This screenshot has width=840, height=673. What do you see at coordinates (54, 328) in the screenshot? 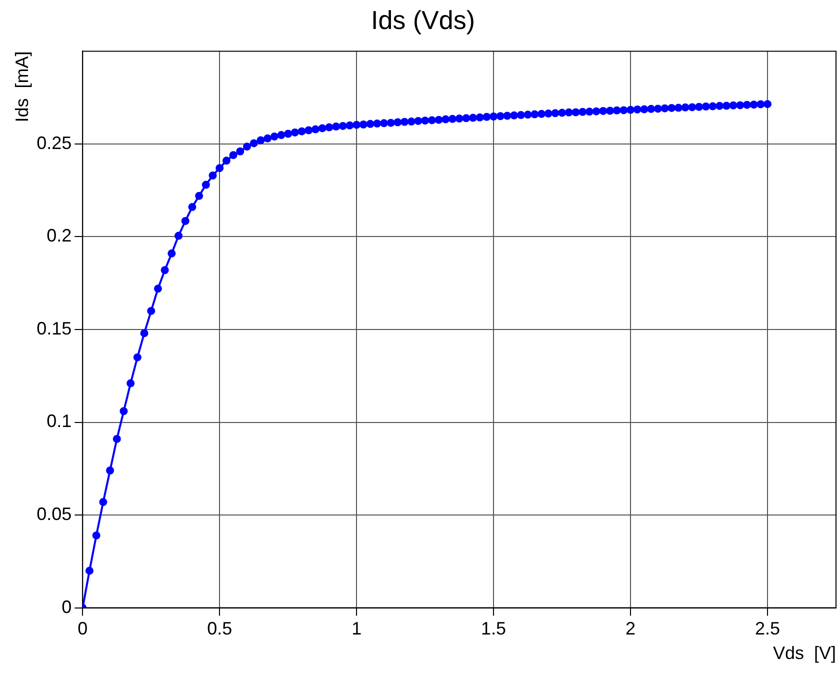
I see `y-tick-label: 0.15` at bounding box center [54, 328].